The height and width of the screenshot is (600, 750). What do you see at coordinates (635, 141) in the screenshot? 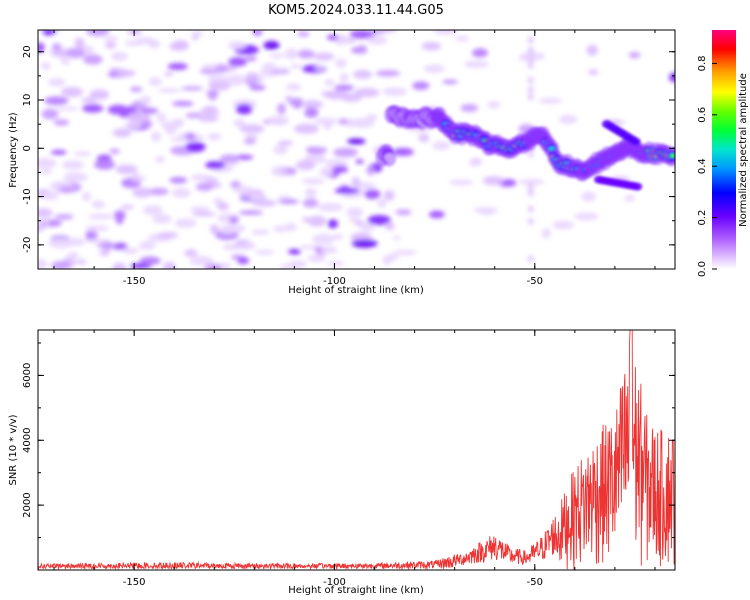
I see `ridge-upper-branch` at bounding box center [635, 141].